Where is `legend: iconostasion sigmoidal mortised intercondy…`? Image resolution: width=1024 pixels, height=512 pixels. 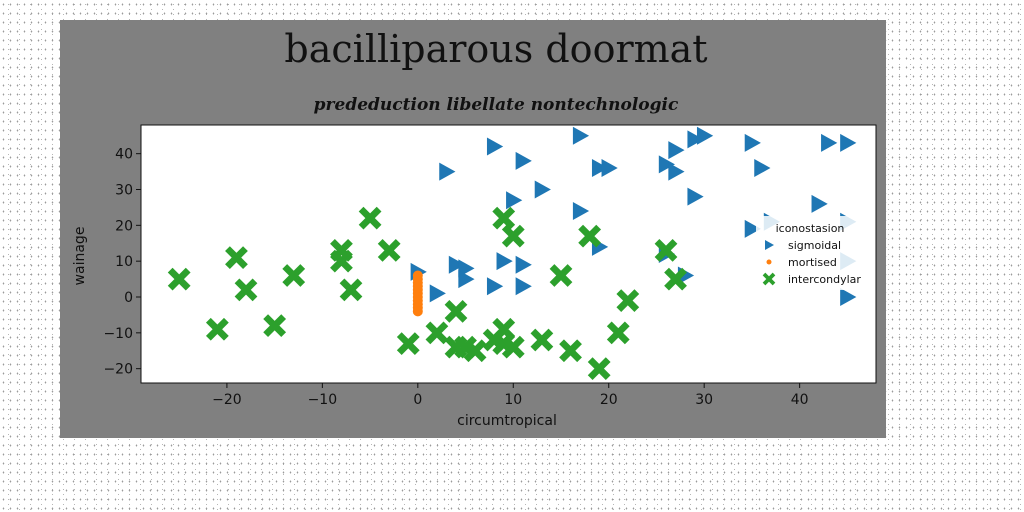 legend: iconostasion sigmoidal mortised intercondy… is located at coordinates (815, 253).